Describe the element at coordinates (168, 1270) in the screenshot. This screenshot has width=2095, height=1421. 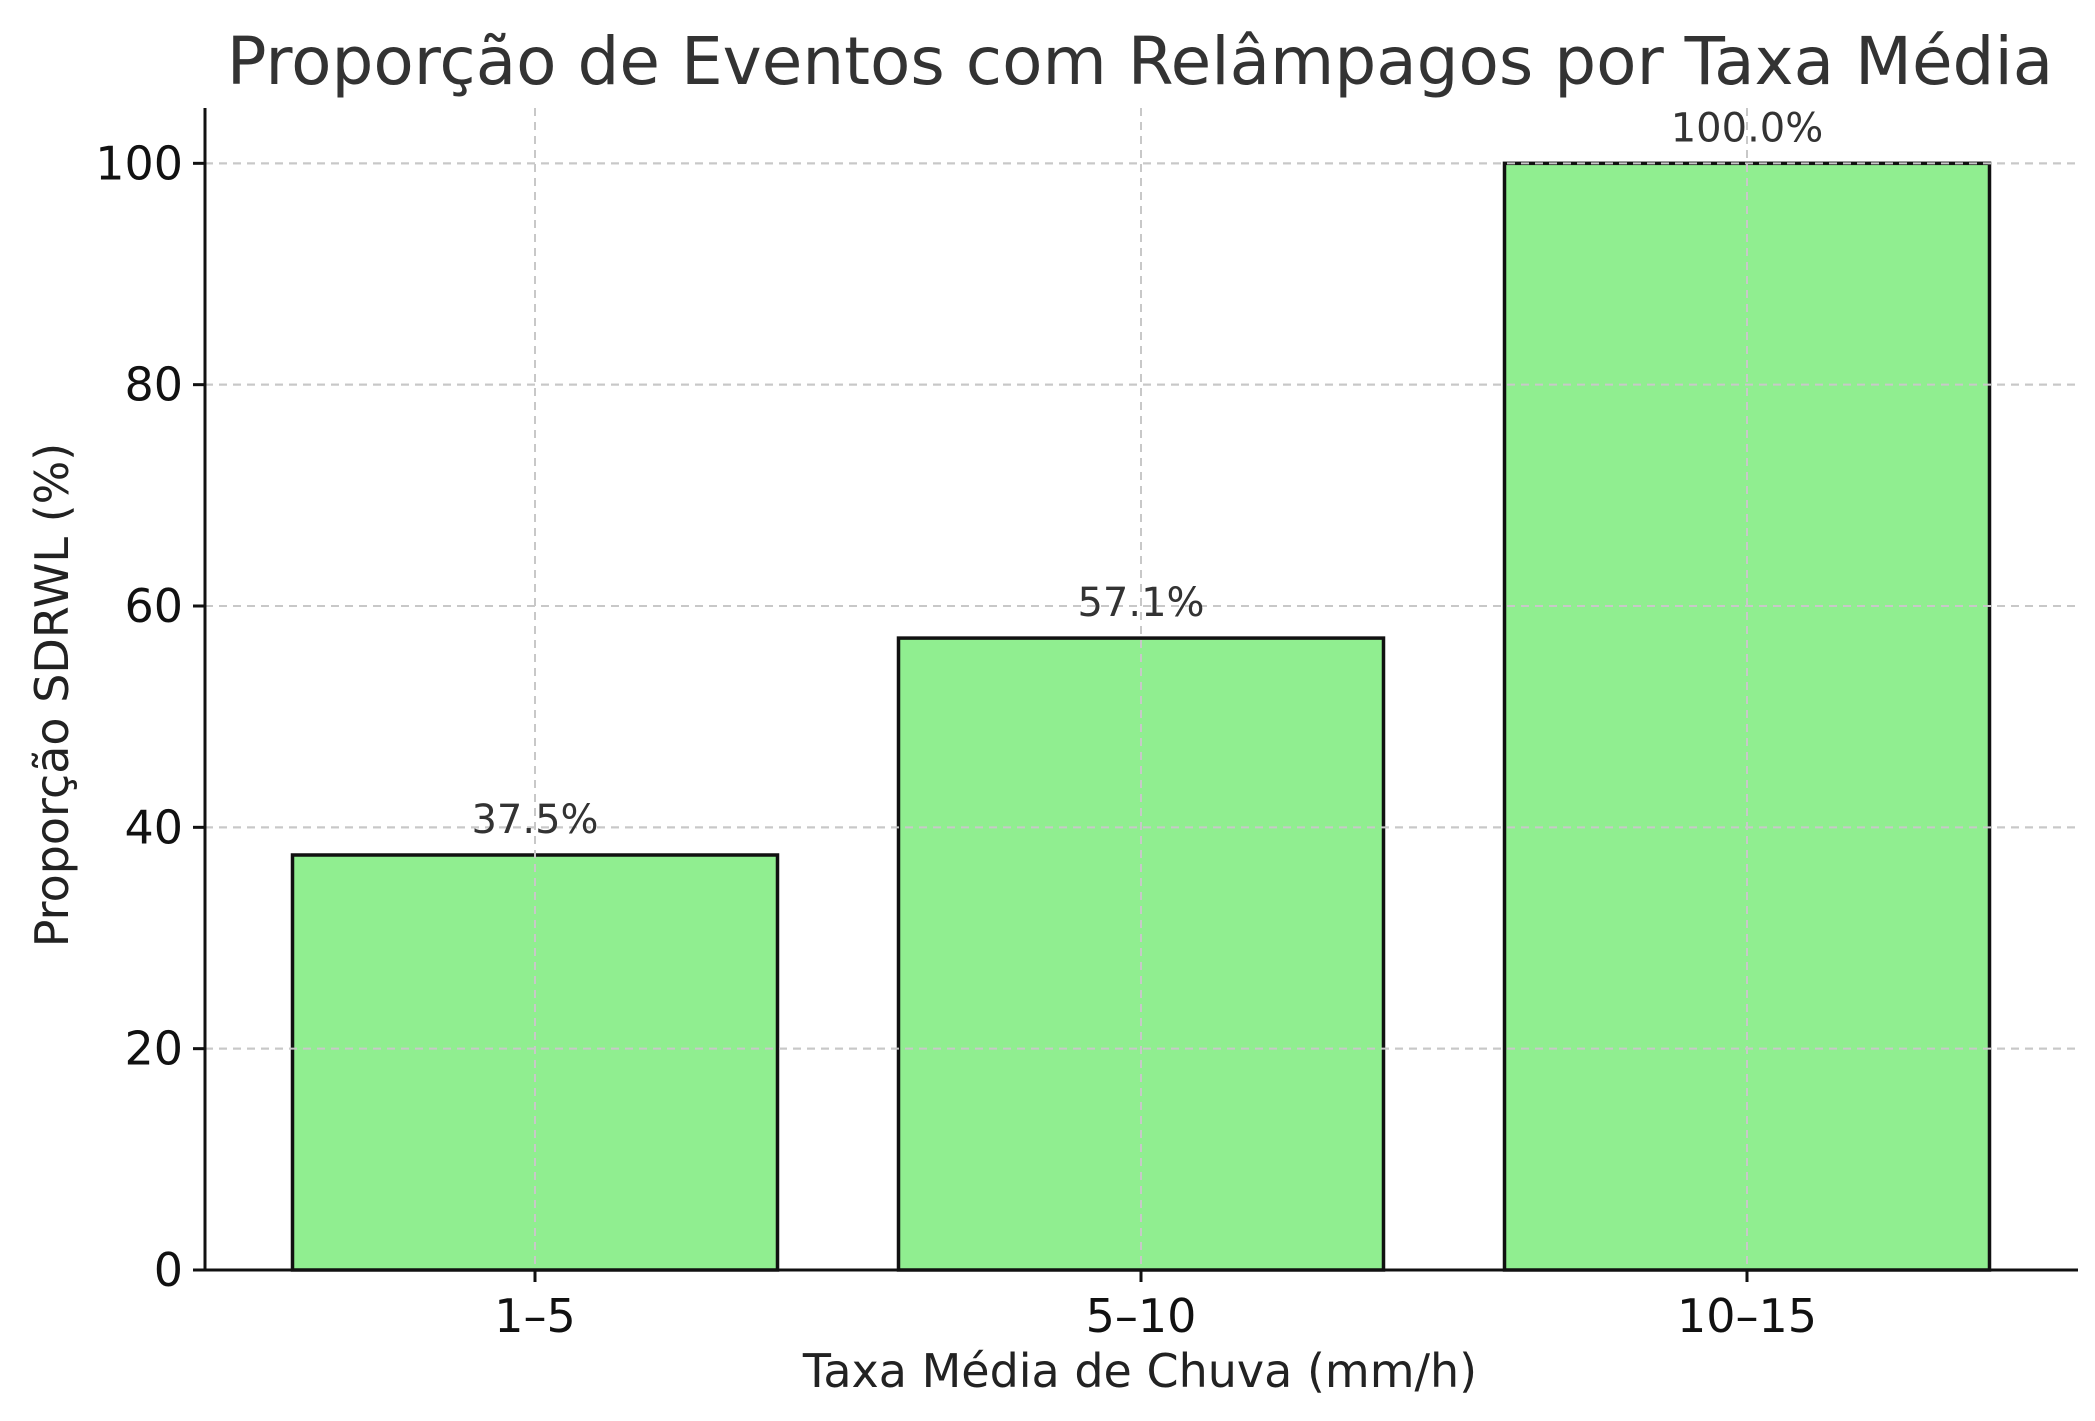
I see `y-tick-label: 0` at that location.